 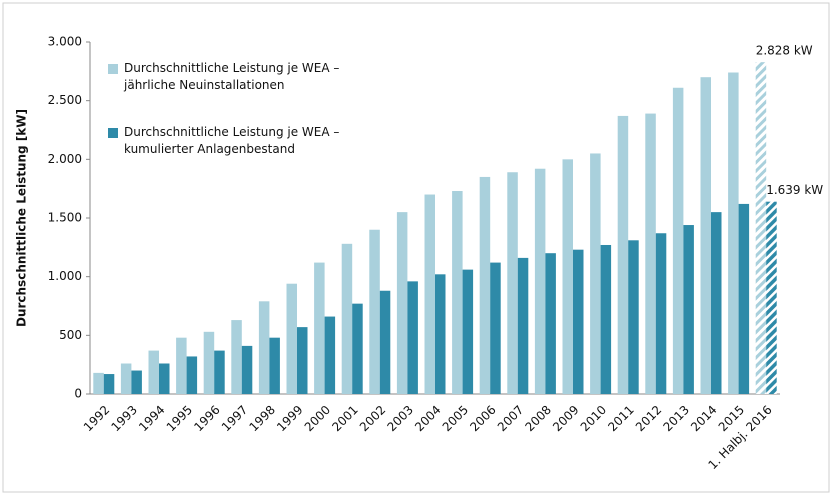 I want to click on y-tick-label: 2.000, so click(x=65, y=159).